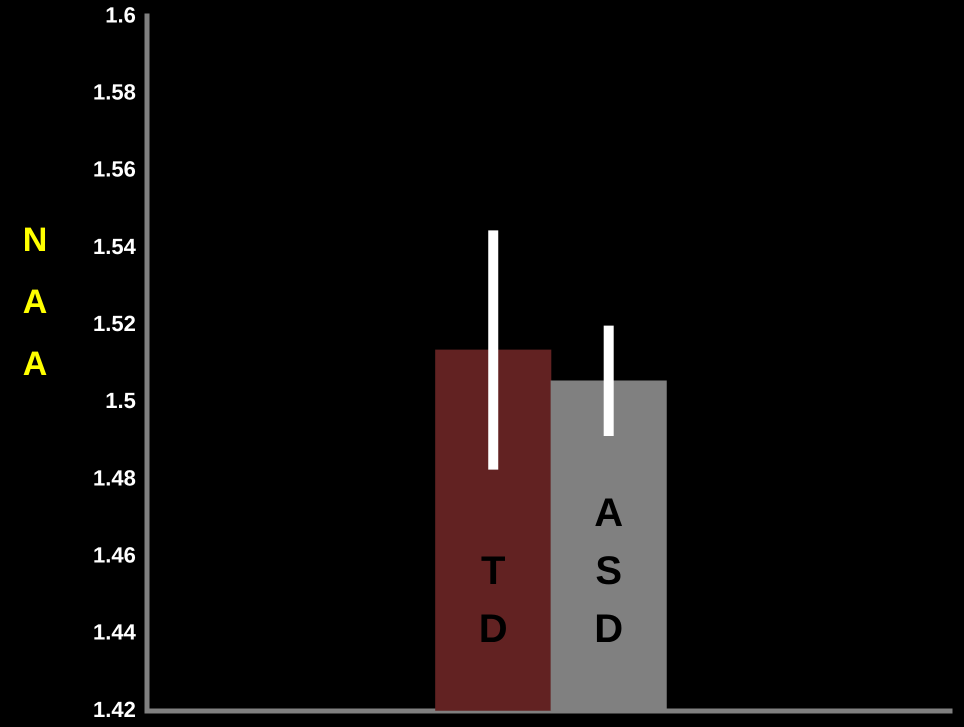 This screenshot has width=964, height=727. Describe the element at coordinates (114, 709) in the screenshot. I see `y-tick-label: 1.42` at that location.